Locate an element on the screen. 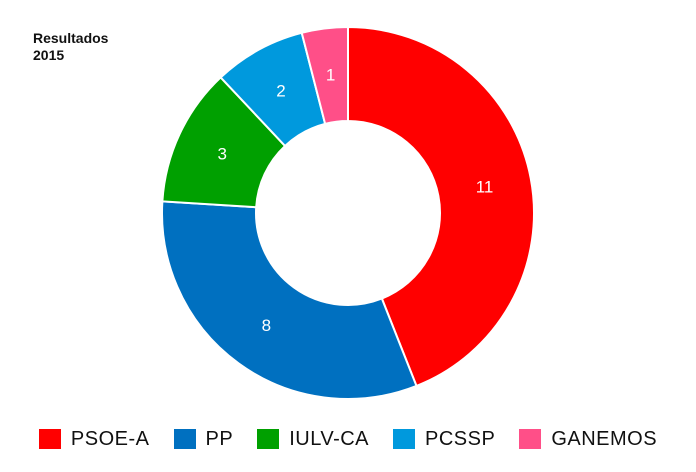  legend-label: IULV-CA is located at coordinates (329, 438).